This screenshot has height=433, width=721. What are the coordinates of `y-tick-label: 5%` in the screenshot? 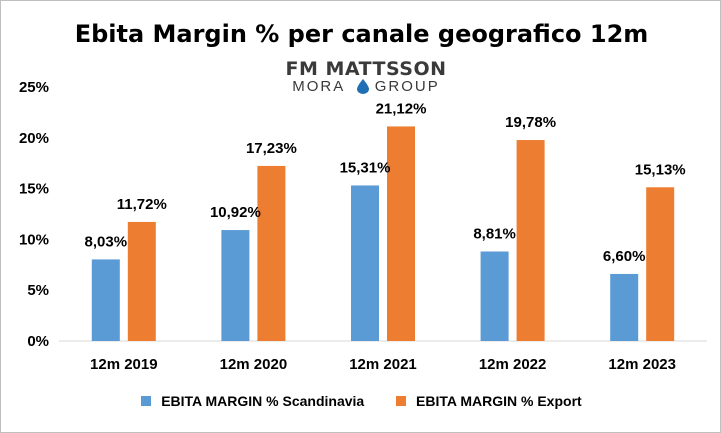 It's located at (38, 290).